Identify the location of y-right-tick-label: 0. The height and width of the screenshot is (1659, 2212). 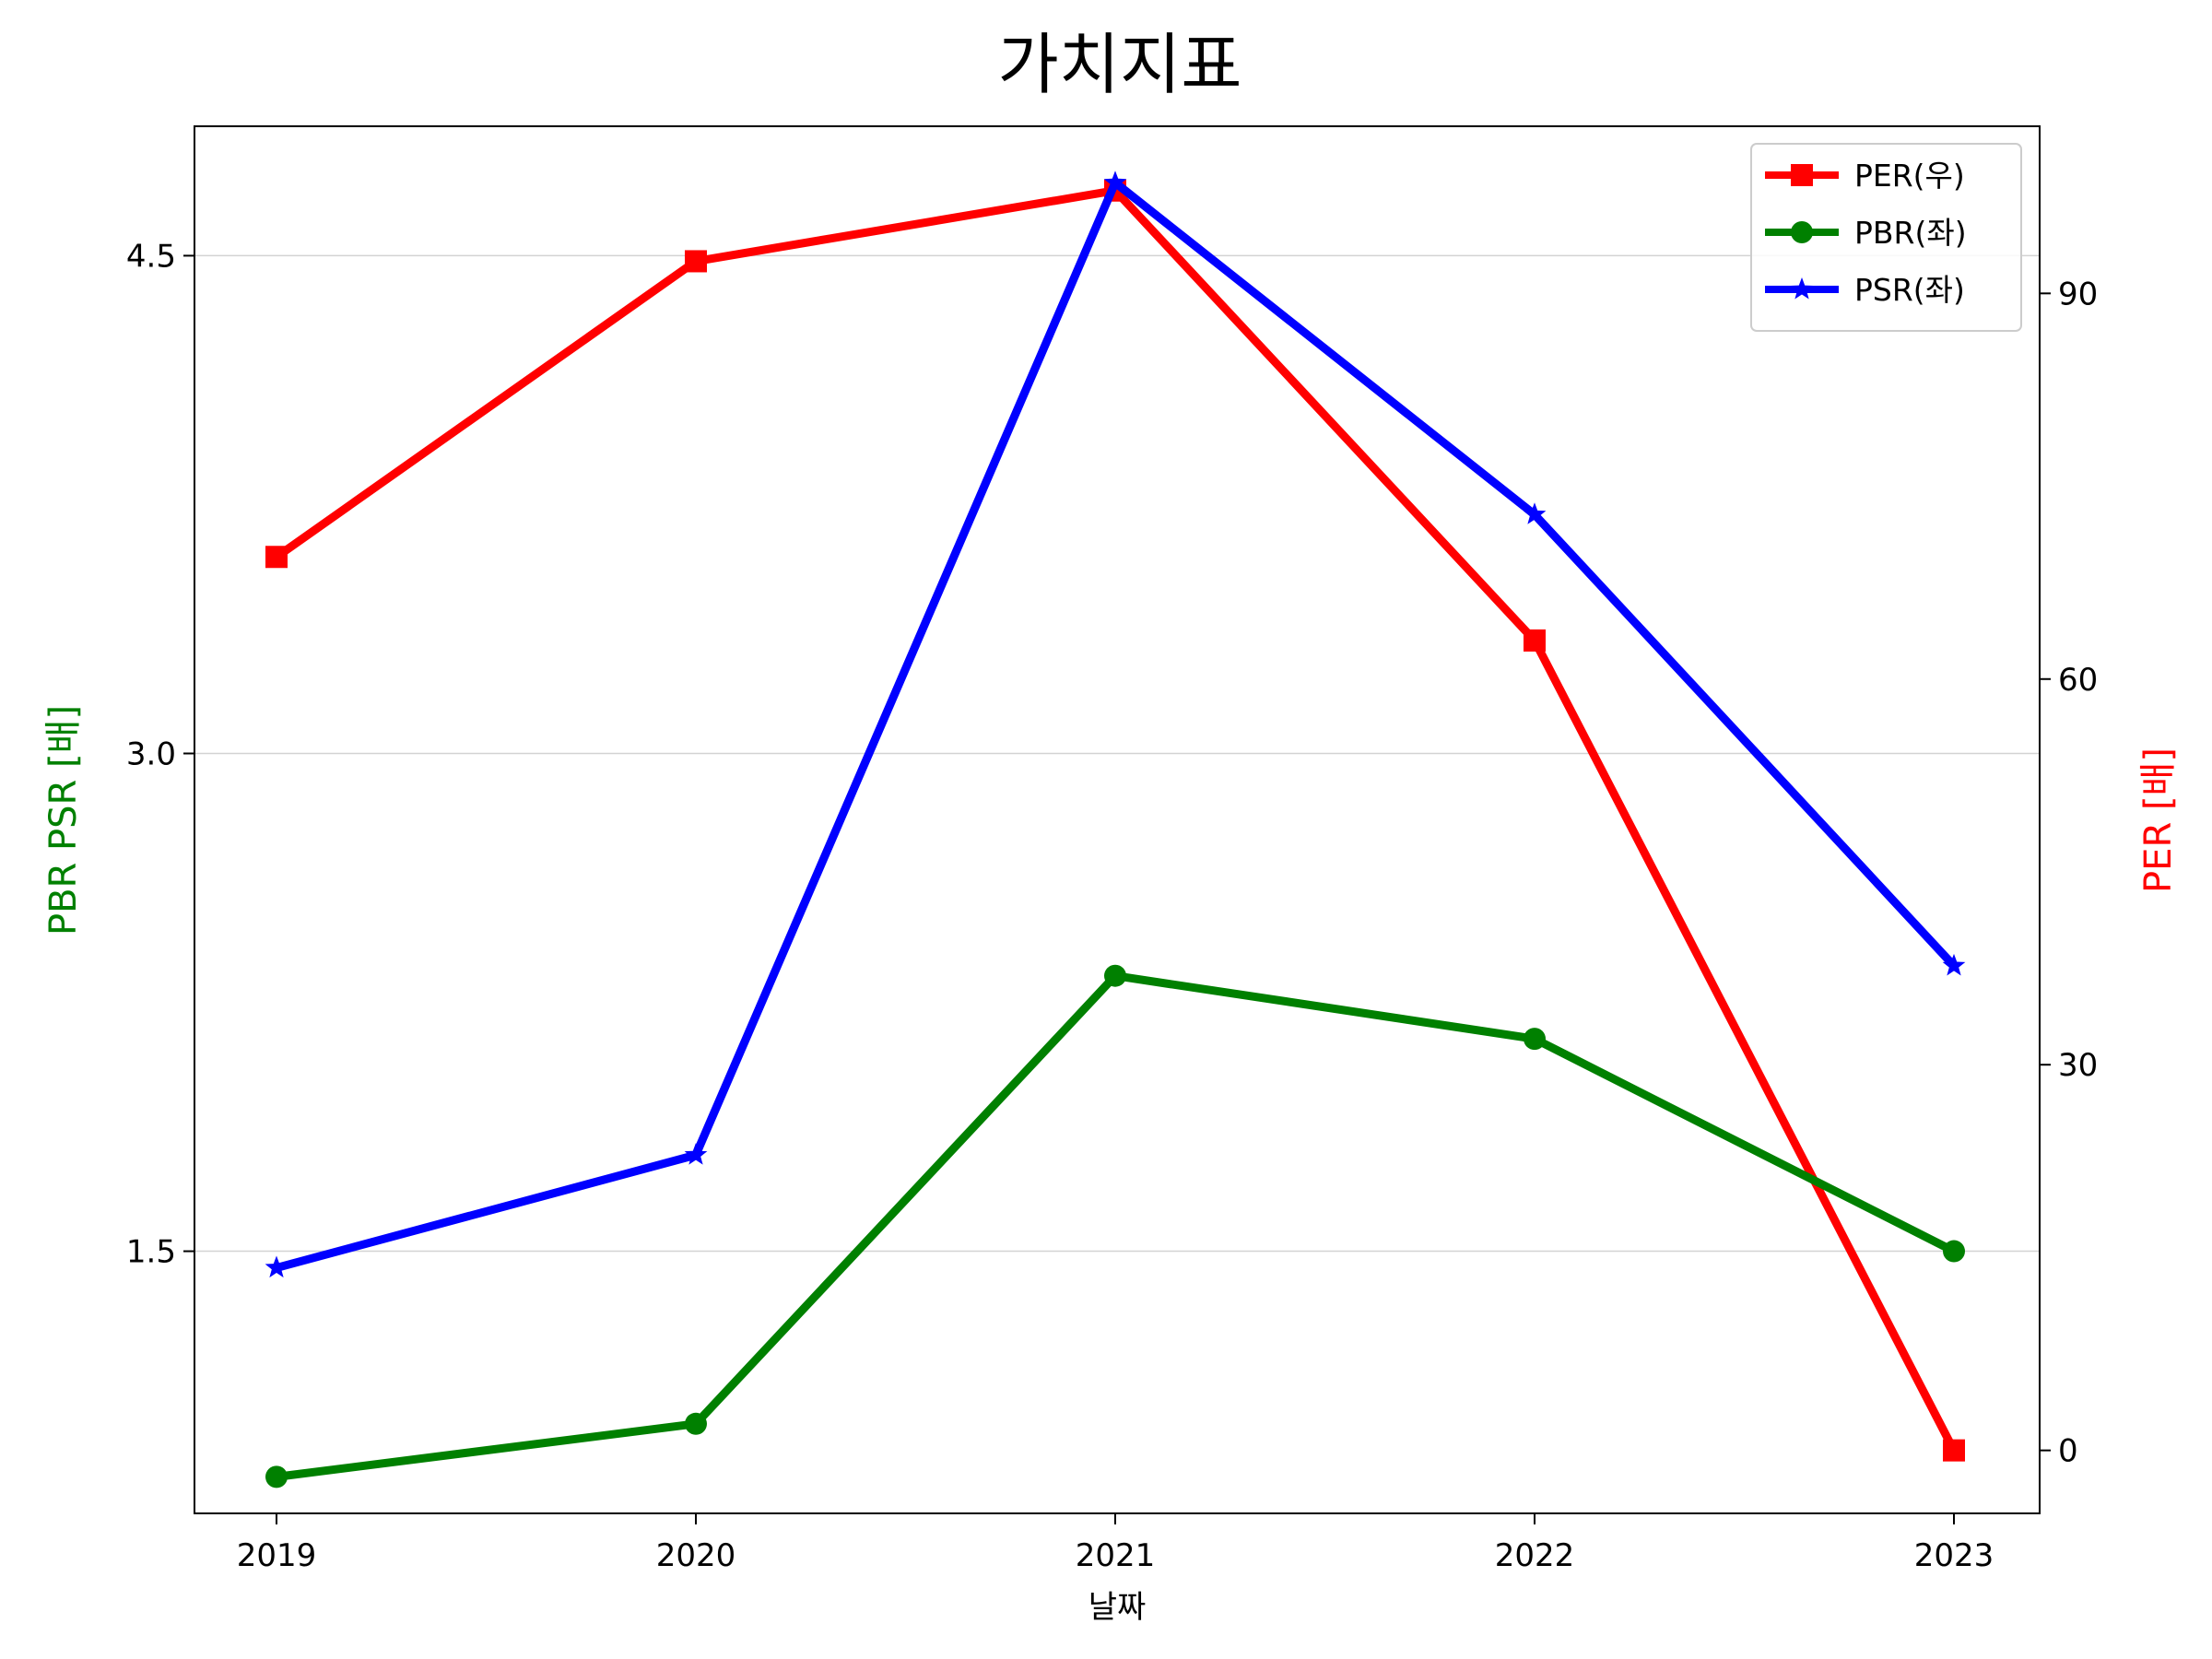
(2068, 1451).